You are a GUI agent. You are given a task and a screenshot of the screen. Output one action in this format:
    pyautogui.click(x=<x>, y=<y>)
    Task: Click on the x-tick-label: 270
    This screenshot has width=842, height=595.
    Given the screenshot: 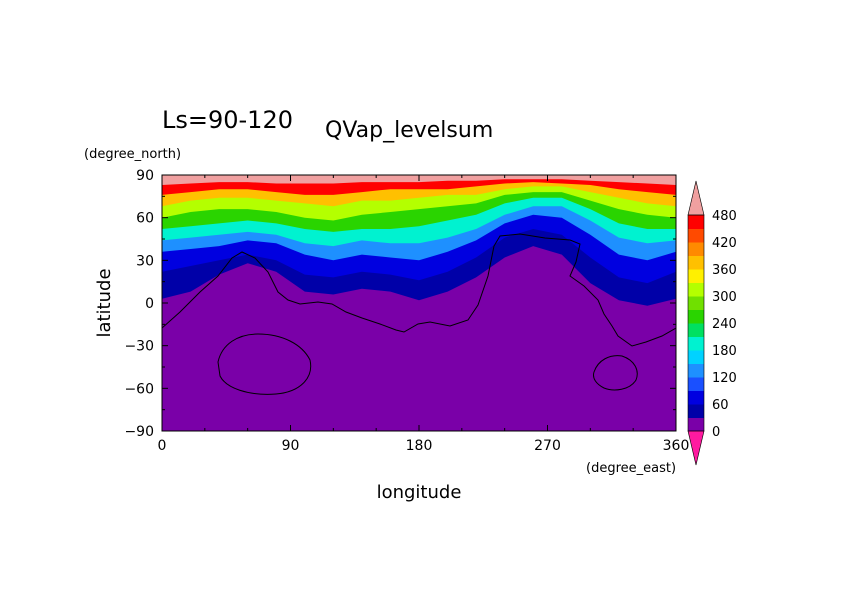 What is the action you would take?
    pyautogui.click(x=547, y=446)
    